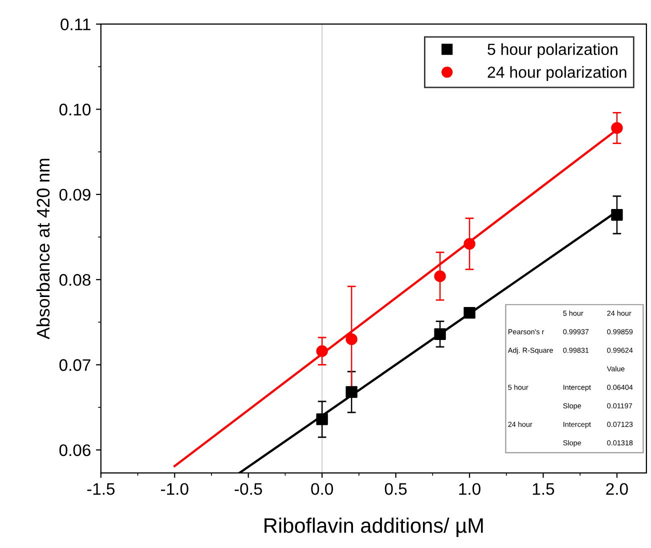 The image size is (651, 548). I want to click on y-axis-title: Absorbance at 420 nm, so click(43, 249).